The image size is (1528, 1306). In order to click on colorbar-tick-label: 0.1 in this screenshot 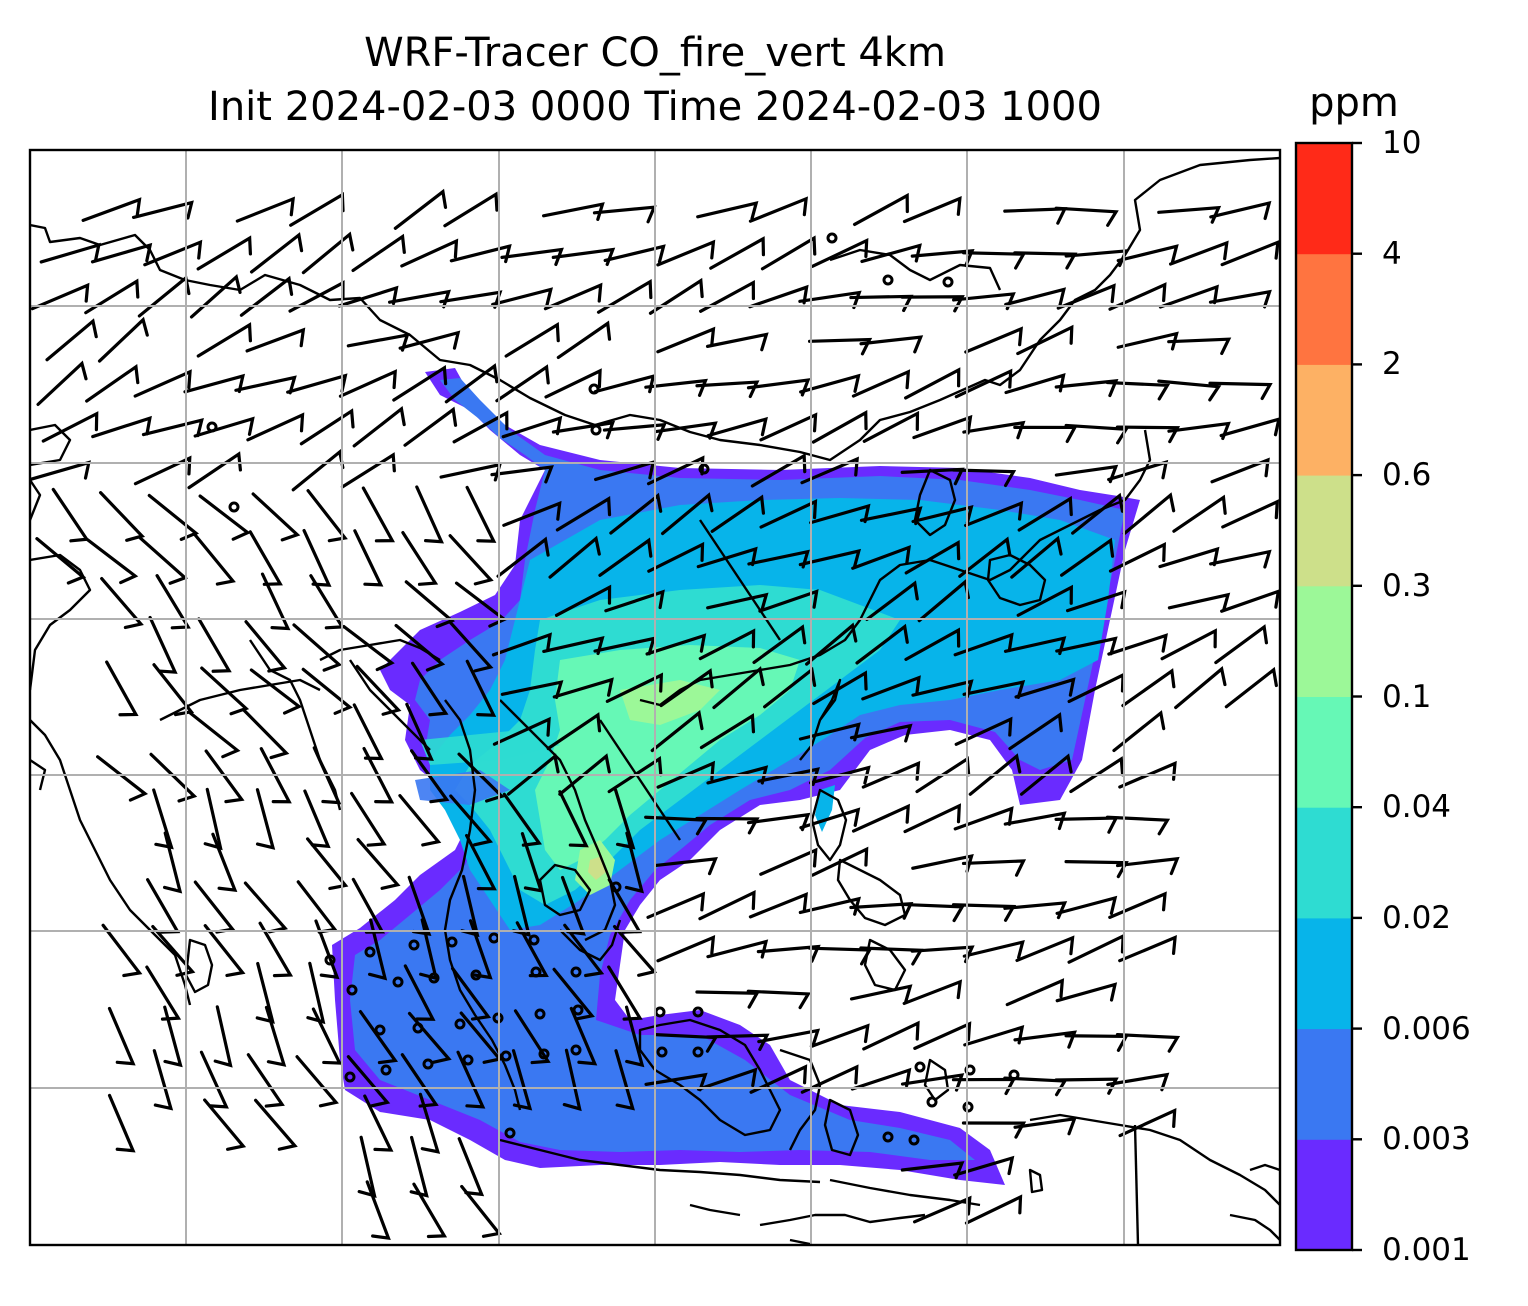, I will do `click(1407, 696)`.